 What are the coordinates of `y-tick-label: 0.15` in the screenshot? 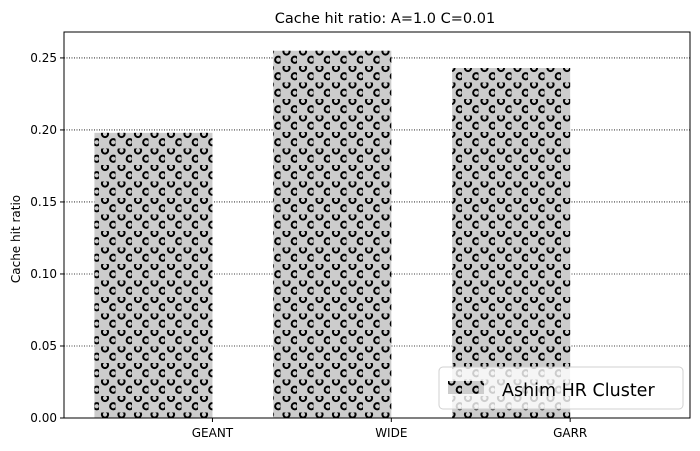 It's located at (43, 202).